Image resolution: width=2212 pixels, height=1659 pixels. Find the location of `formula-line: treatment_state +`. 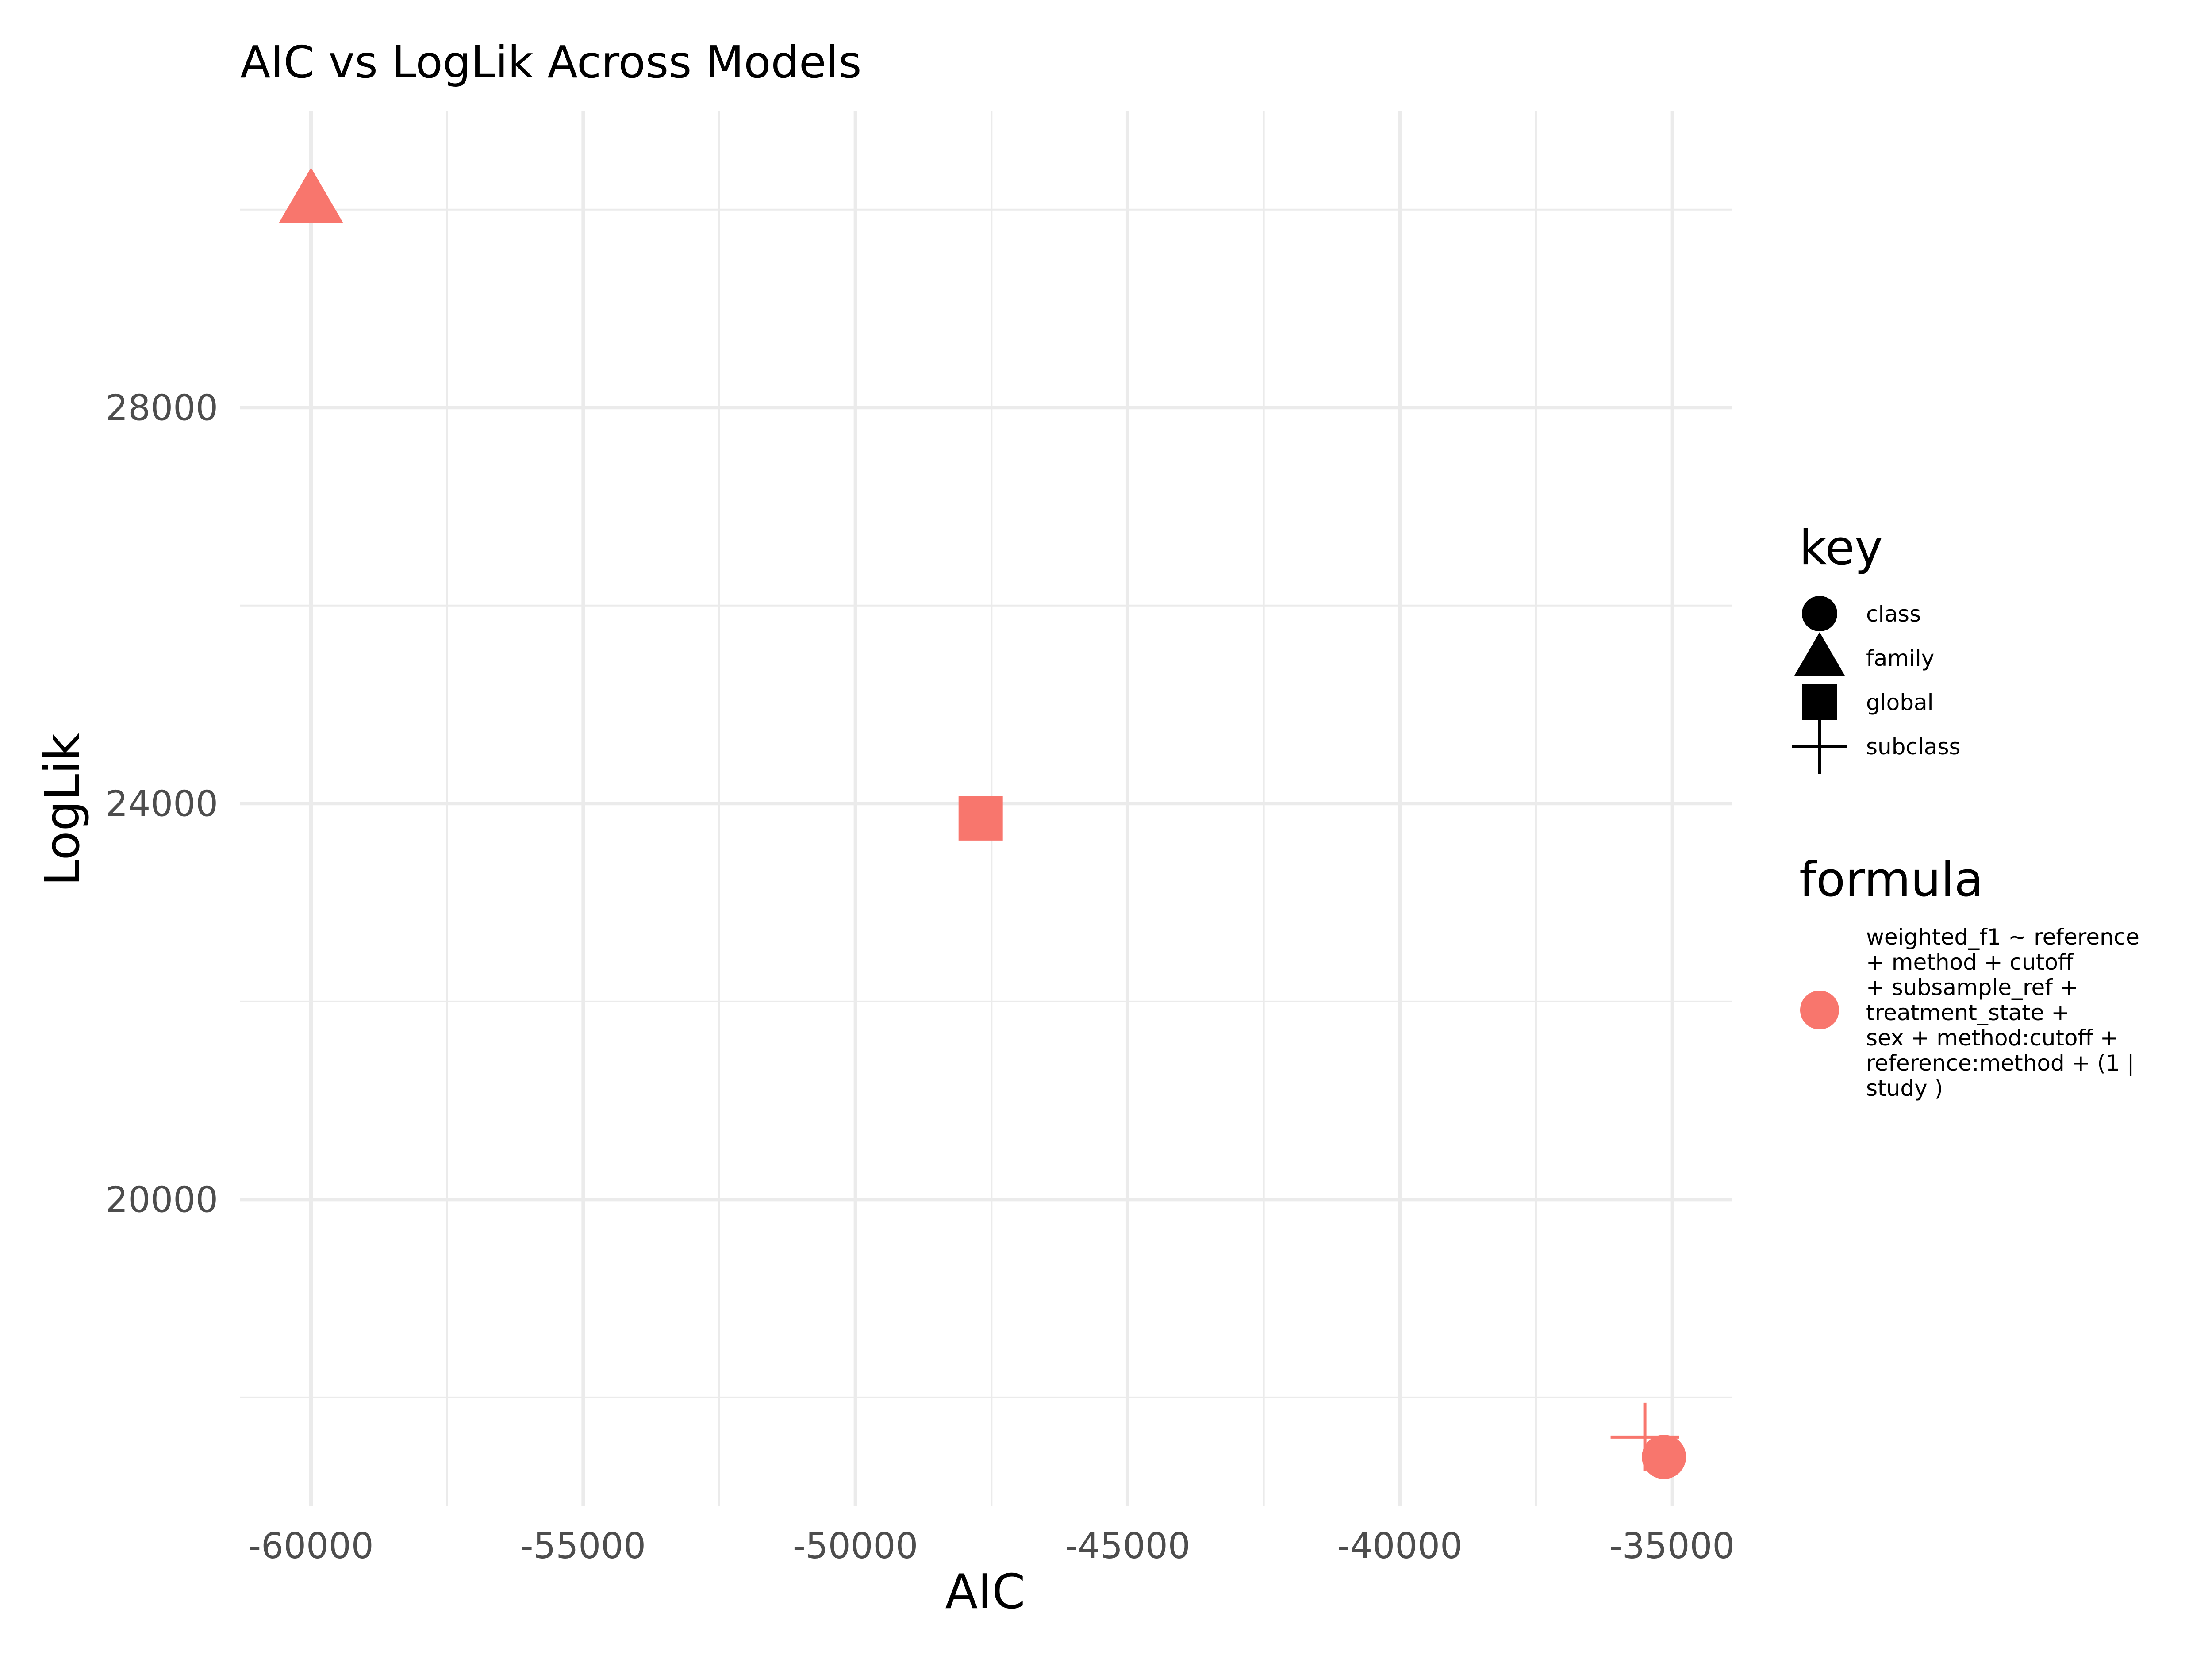

formula-line: treatment_state + is located at coordinates (1968, 1013).